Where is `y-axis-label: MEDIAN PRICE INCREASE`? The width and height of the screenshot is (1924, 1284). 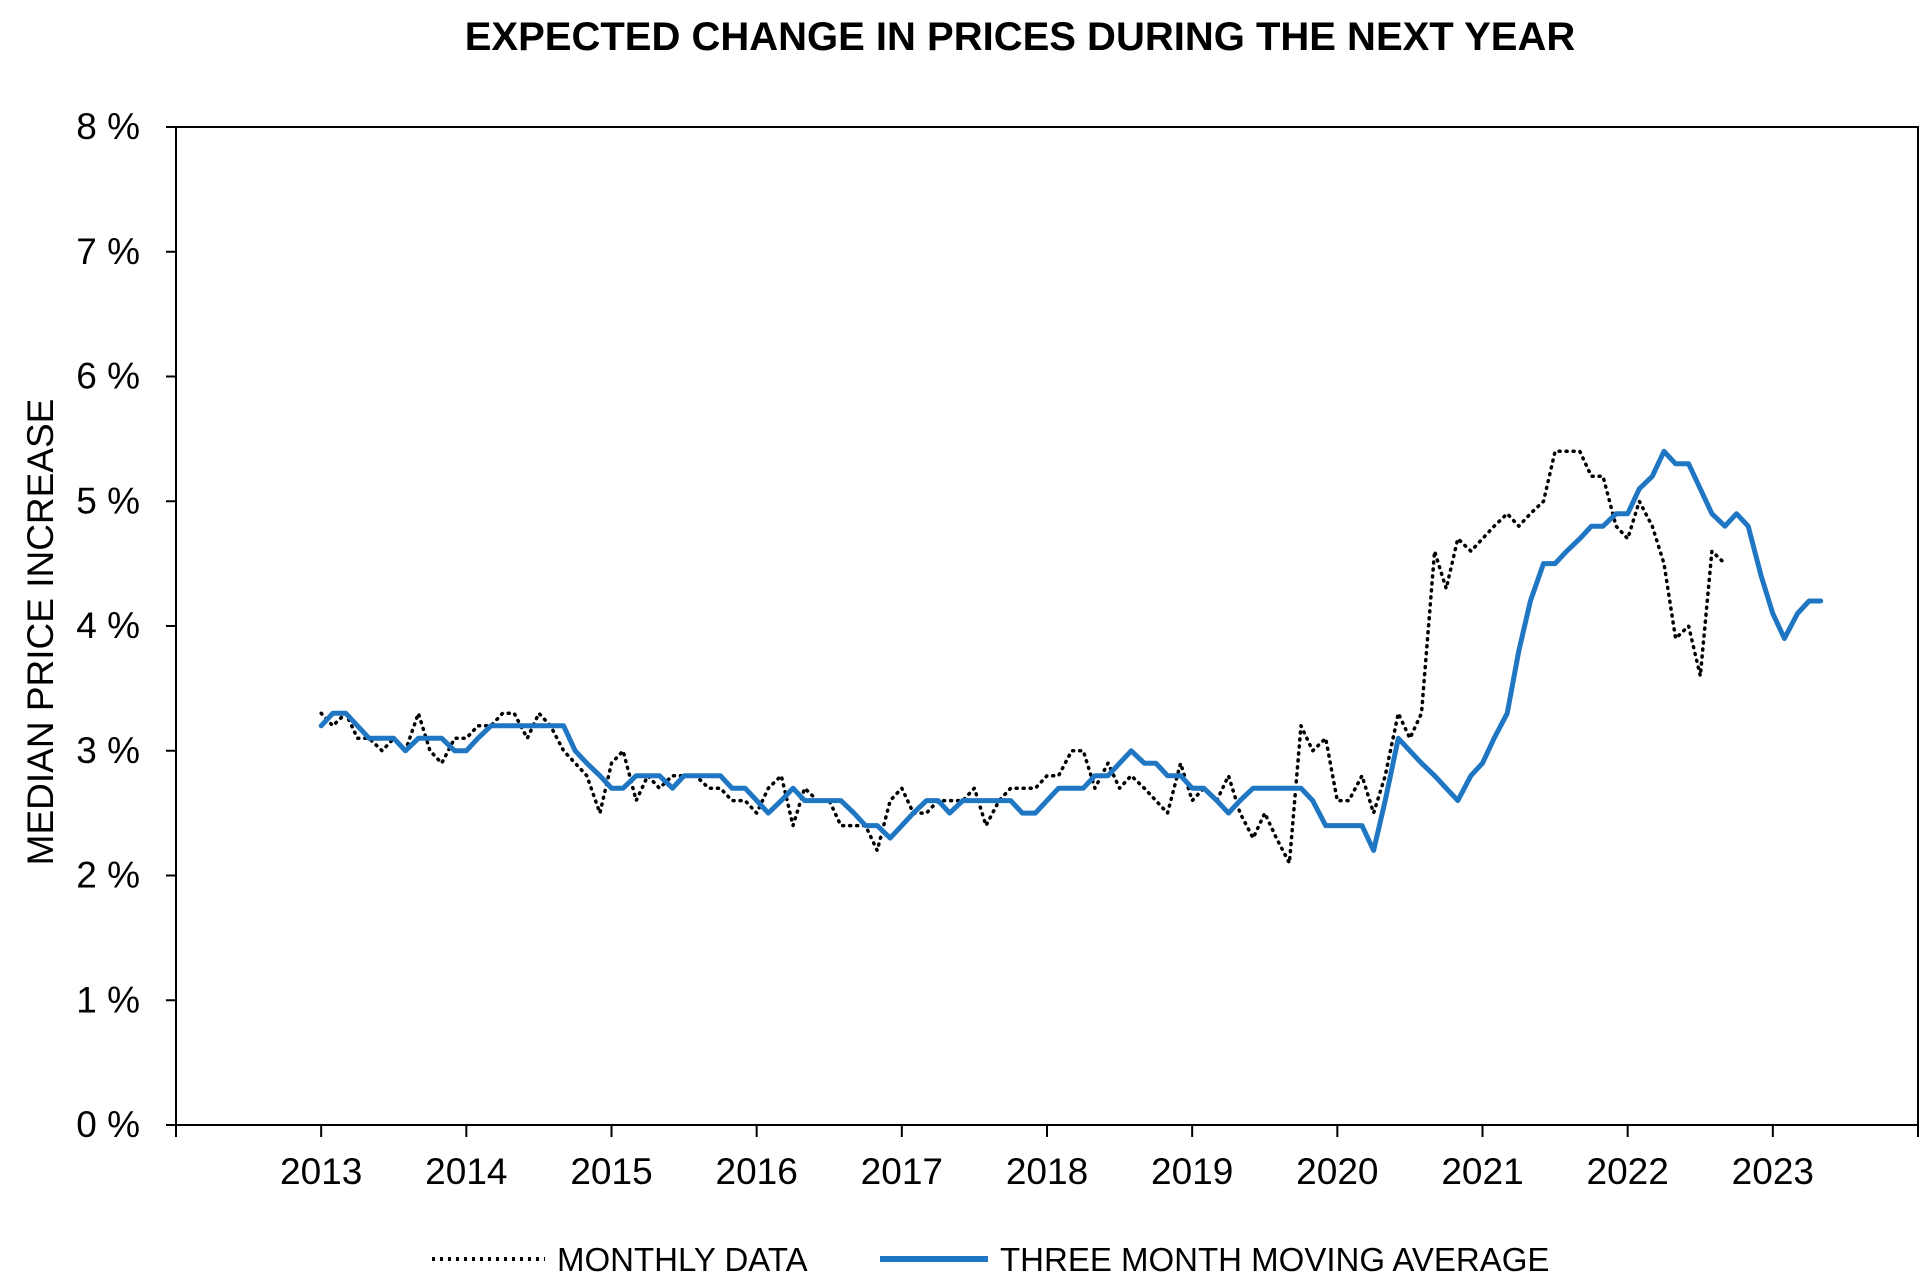
y-axis-label: MEDIAN PRICE INCREASE is located at coordinates (40, 632).